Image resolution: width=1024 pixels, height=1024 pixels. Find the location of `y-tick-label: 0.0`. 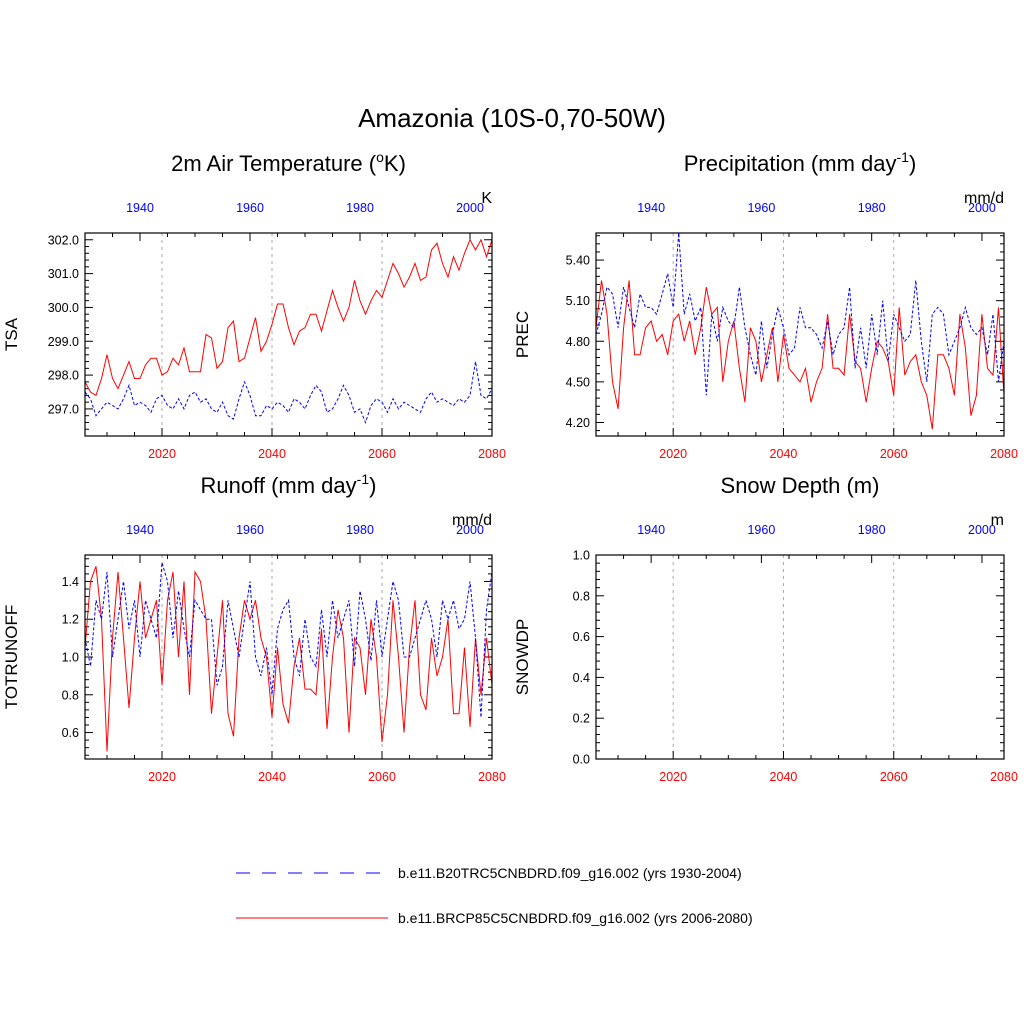

y-tick-label: 0.0 is located at coordinates (581, 760).